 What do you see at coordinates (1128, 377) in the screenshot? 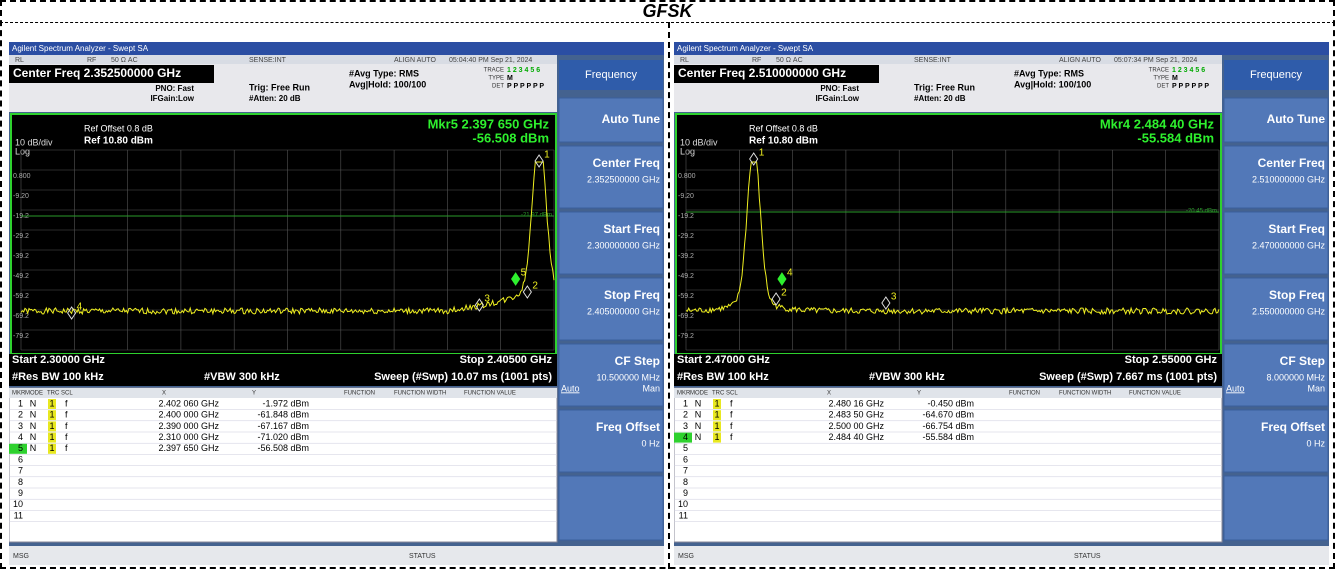
I see `label: Sweep (#Swp) 7.667 ms (1001 pts)` at bounding box center [1128, 377].